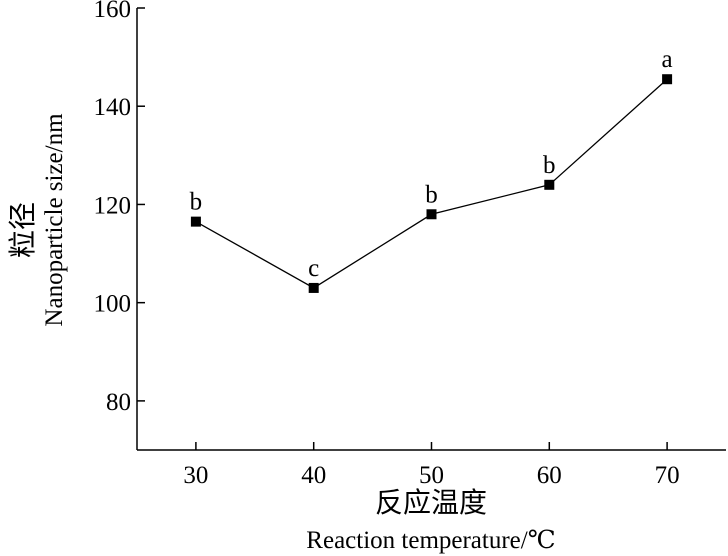 This screenshot has height=556, width=728. What do you see at coordinates (430, 540) in the screenshot?
I see `x-axis-title-english: Reaction temperature/℃` at bounding box center [430, 540].